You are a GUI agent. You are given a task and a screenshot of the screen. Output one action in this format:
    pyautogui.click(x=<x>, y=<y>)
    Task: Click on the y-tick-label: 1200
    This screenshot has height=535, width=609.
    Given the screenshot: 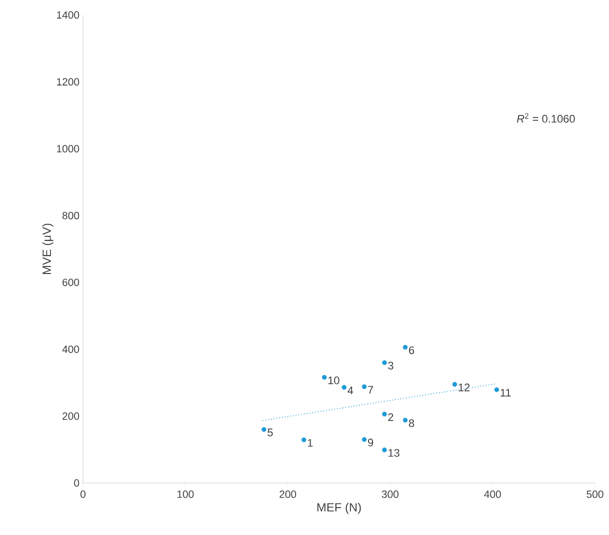 What is the action you would take?
    pyautogui.click(x=68, y=82)
    